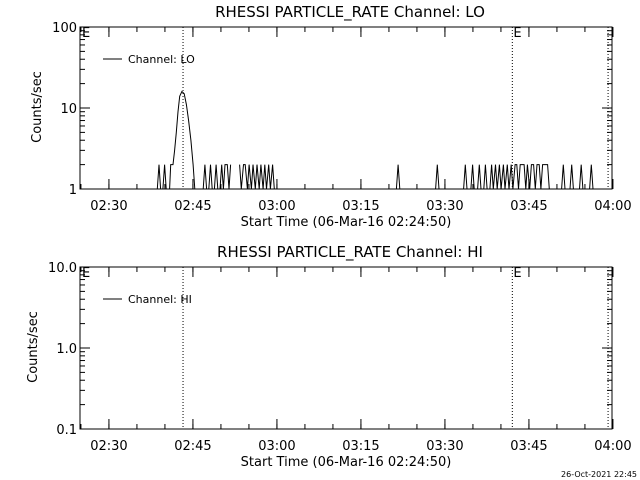 The image size is (640, 480). Describe the element at coordinates (192, 206) in the screenshot. I see `lo-x-tick-label: 02:45` at that location.